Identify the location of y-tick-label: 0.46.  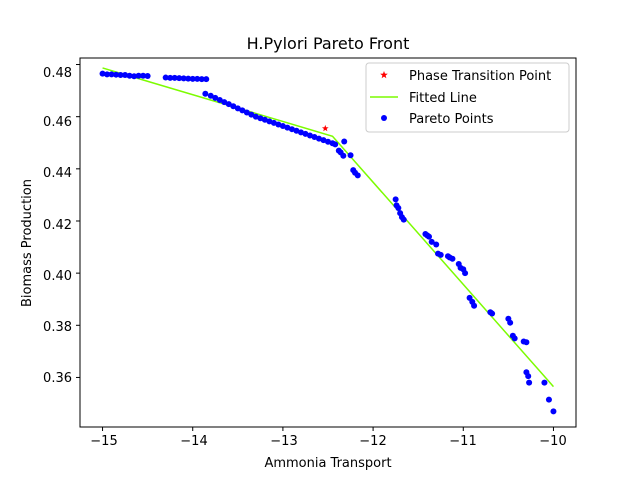
(57, 122).